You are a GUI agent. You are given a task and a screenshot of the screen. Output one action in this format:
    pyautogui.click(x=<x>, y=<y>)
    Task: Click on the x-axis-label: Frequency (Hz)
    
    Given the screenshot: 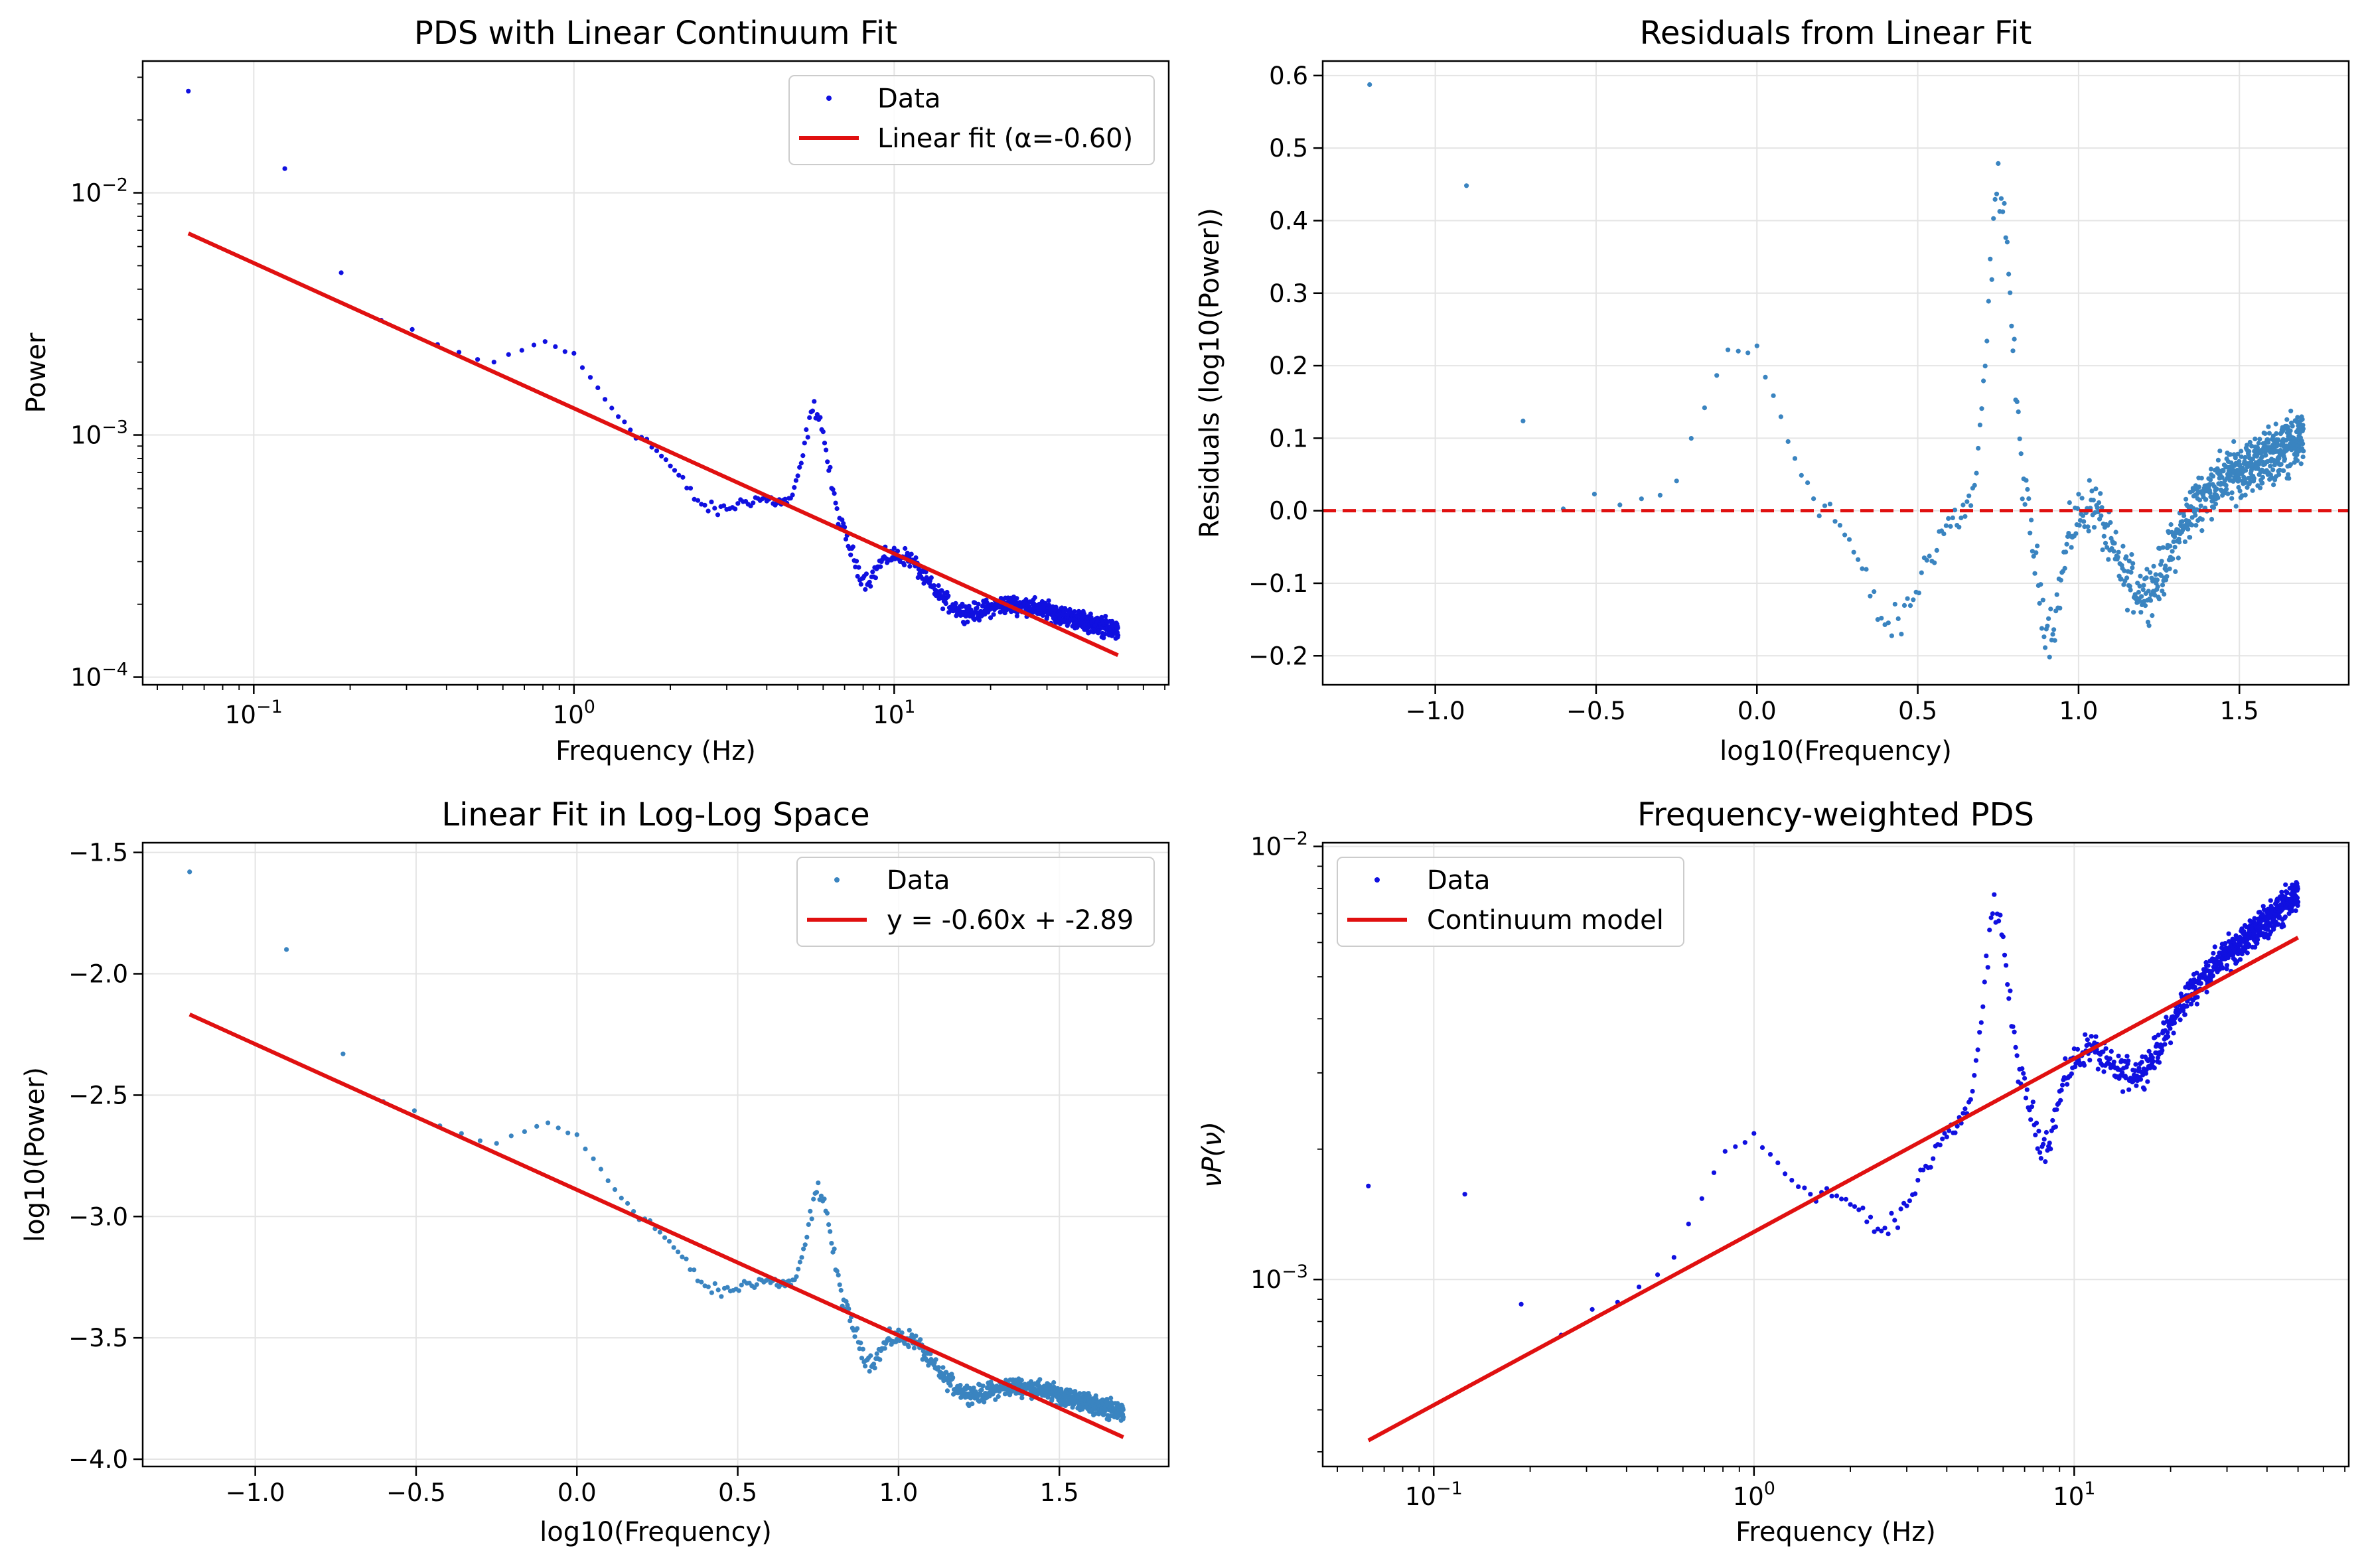 What is the action you would take?
    pyautogui.click(x=1836, y=1532)
    